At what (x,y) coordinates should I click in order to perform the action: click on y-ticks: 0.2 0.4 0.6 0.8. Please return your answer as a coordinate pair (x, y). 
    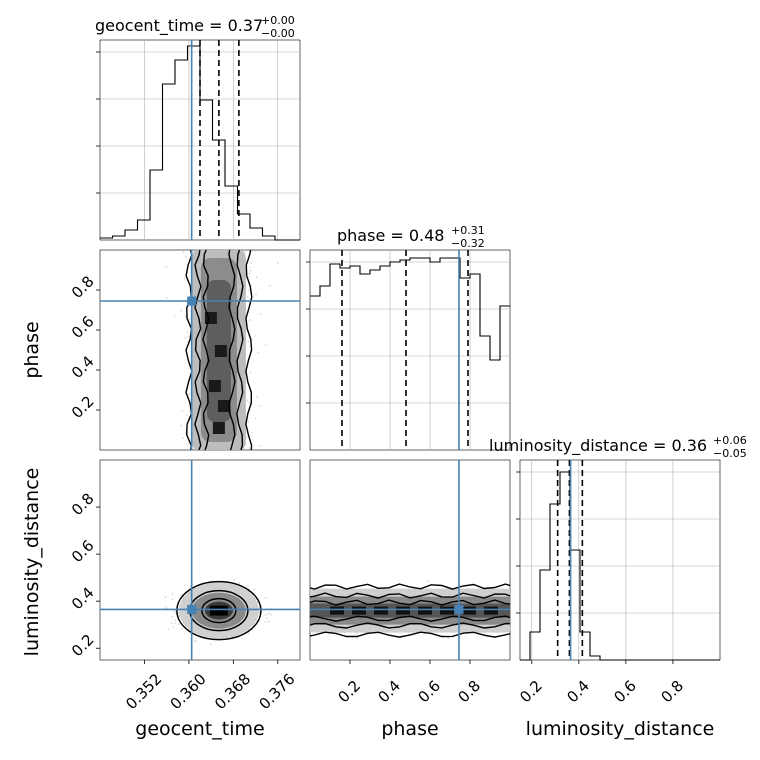
    Looking at the image, I should click on (84, 347).